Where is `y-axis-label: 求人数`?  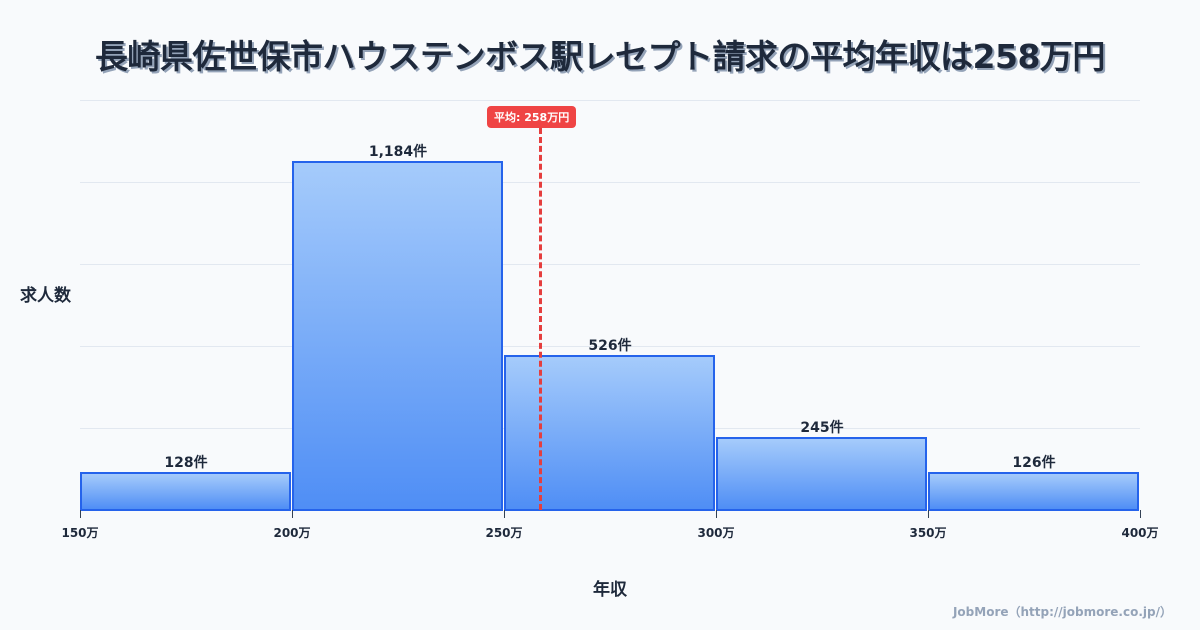
y-axis-label: 求人数 is located at coordinates (45, 296).